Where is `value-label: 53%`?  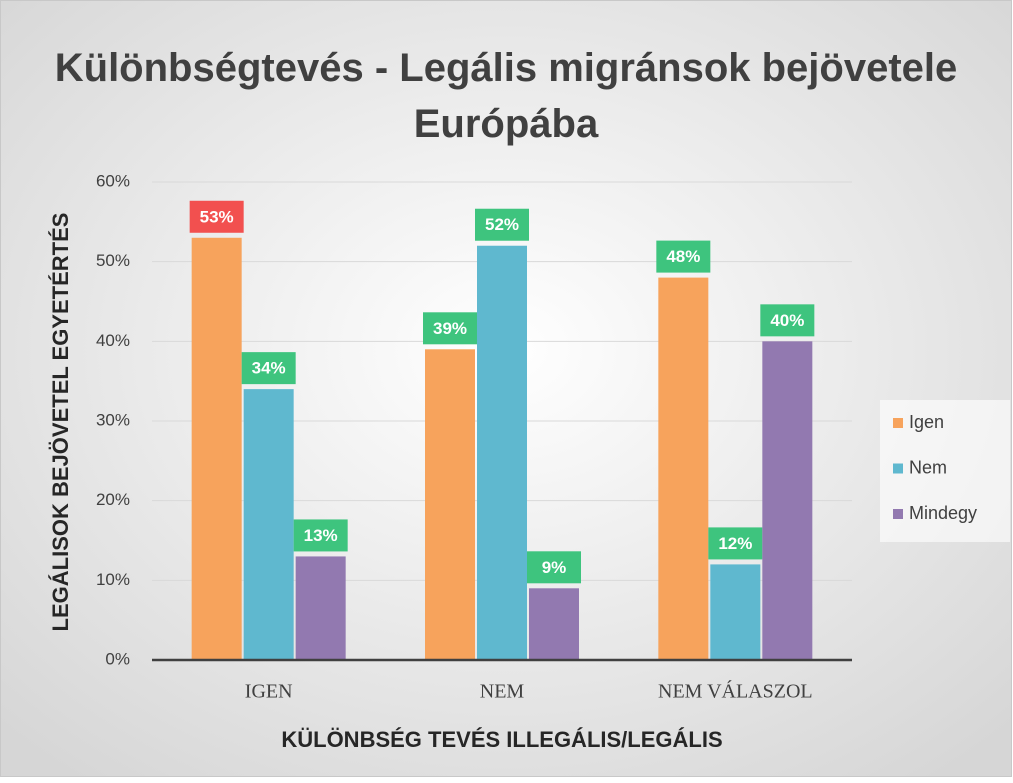
value-label: 53% is located at coordinates (217, 216).